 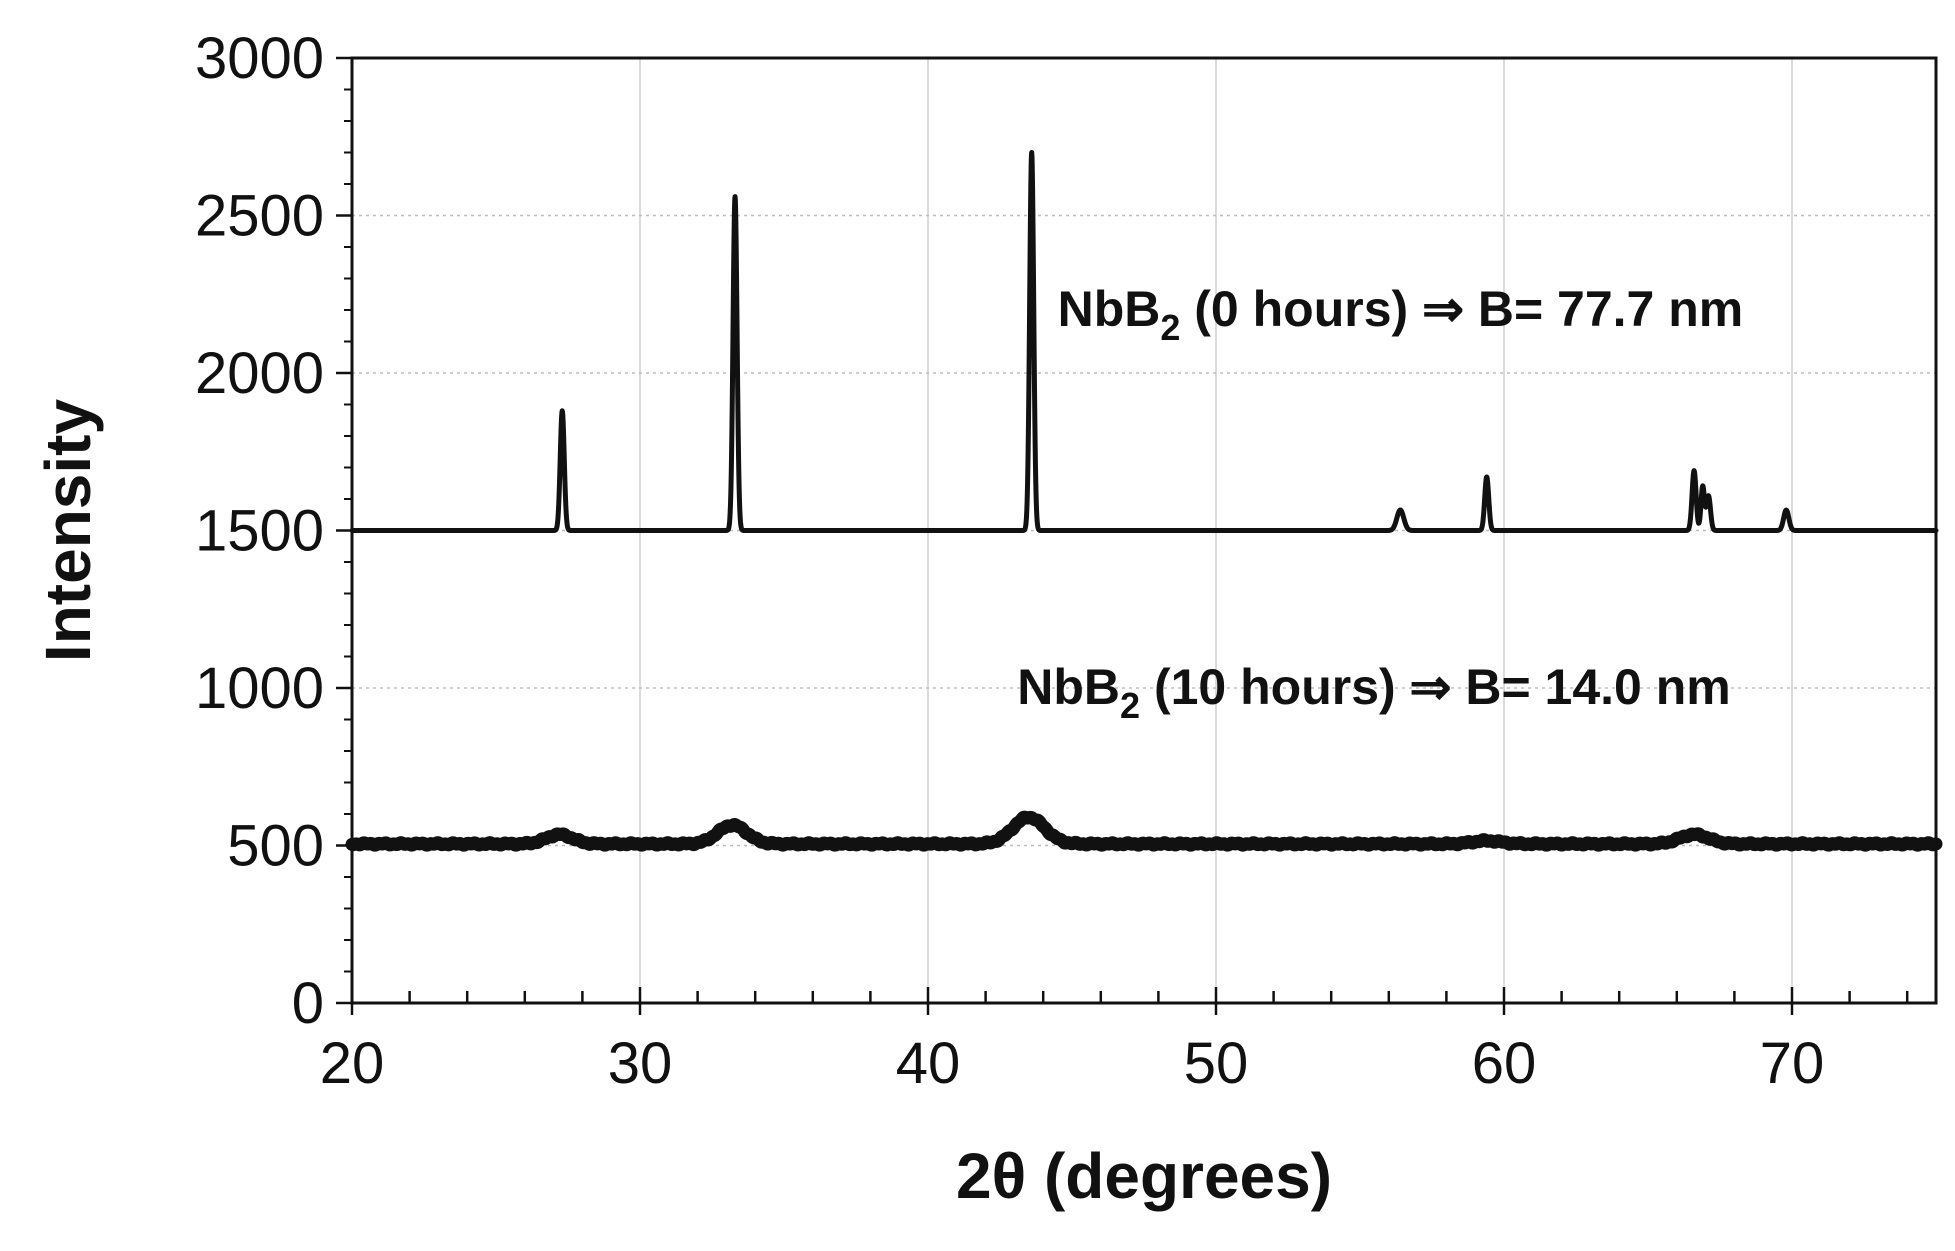 I want to click on annotation-1: NbB2 (0 hours) ⇒ B= 77.7 nm, so click(x=1401, y=314).